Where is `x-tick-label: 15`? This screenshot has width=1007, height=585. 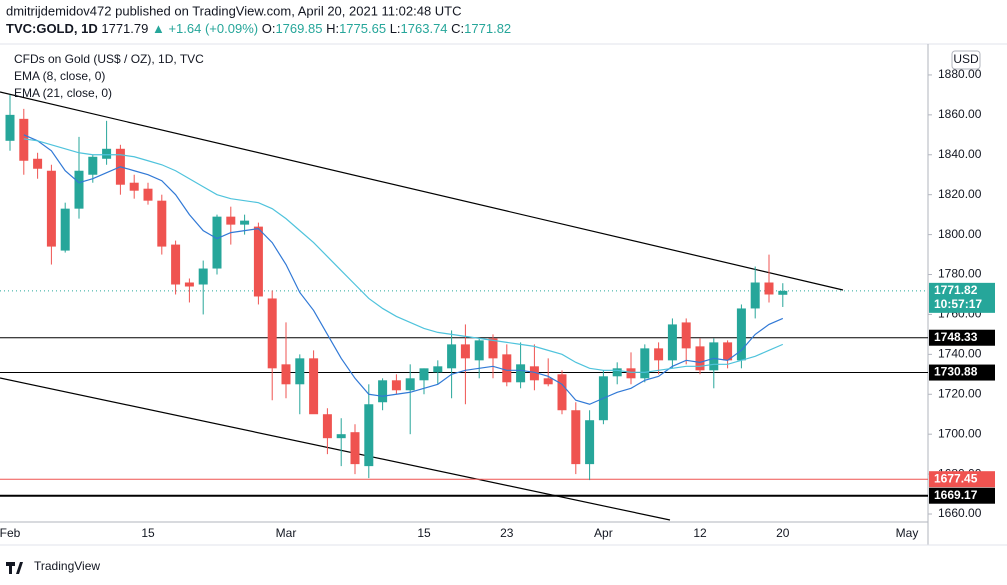 x-tick-label: 15 is located at coordinates (148, 533).